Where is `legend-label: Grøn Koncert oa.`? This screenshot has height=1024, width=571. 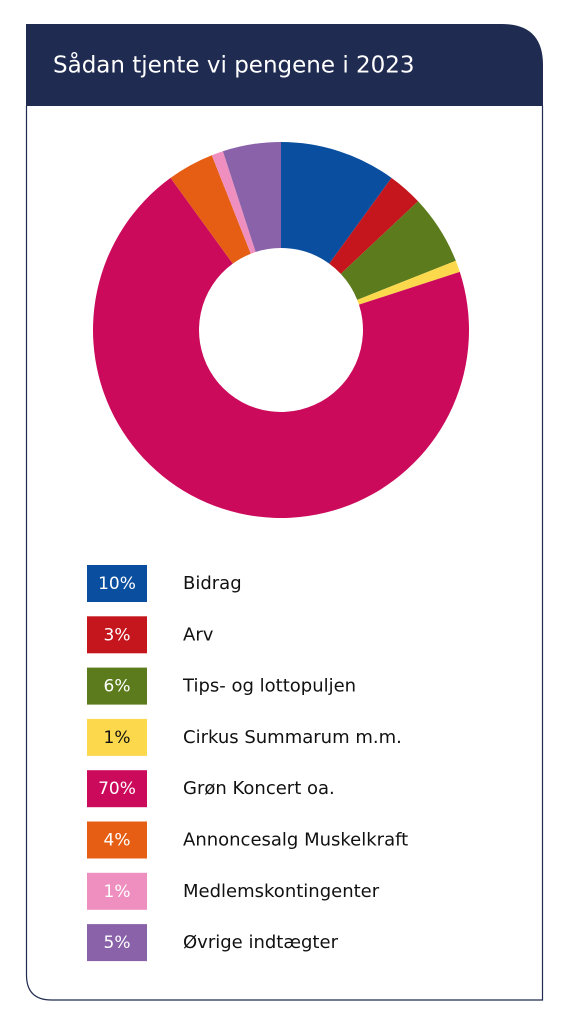
legend-label: Grøn Koncert oa. is located at coordinates (259, 788).